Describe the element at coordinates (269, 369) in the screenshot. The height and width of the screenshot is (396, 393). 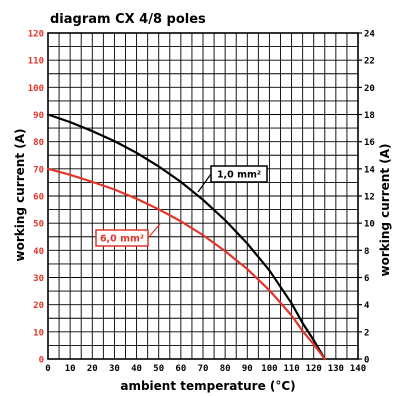
I see `x-tick-label: 100` at that location.